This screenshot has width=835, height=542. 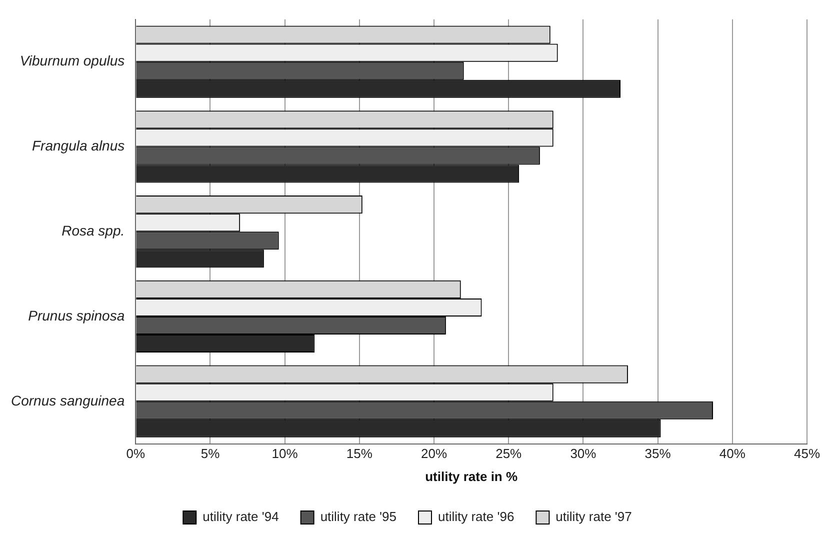 What do you see at coordinates (240, 516) in the screenshot?
I see `legend-label: utility rate '94` at bounding box center [240, 516].